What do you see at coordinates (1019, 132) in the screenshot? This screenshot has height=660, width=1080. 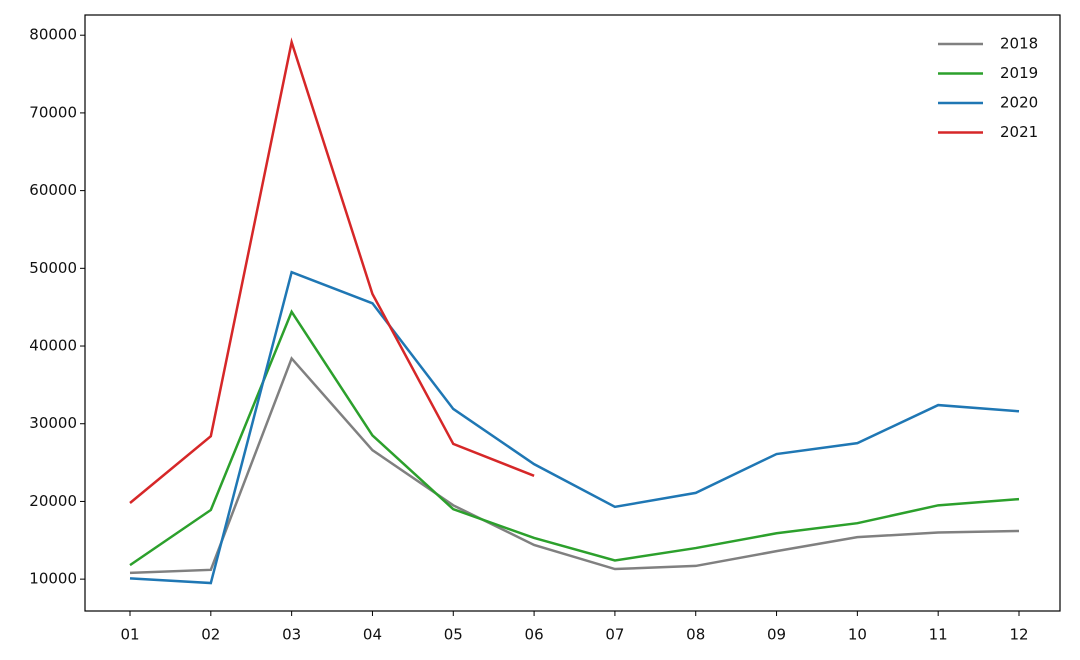 I see `legend-label: 2021` at bounding box center [1019, 132].